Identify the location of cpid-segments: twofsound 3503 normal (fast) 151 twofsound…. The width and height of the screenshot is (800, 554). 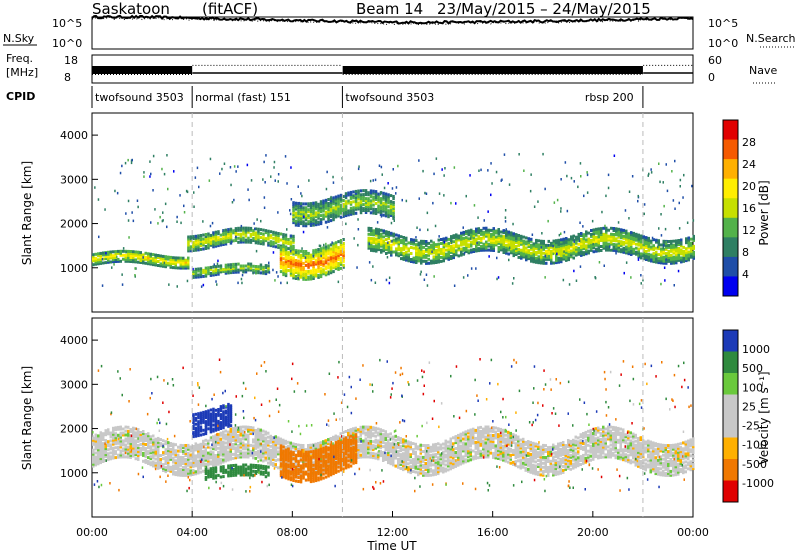
(367, 97).